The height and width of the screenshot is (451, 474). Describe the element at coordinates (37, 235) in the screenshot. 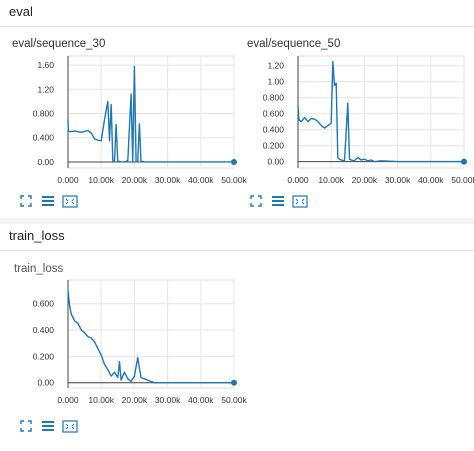

I see `section-title: train_loss` at that location.